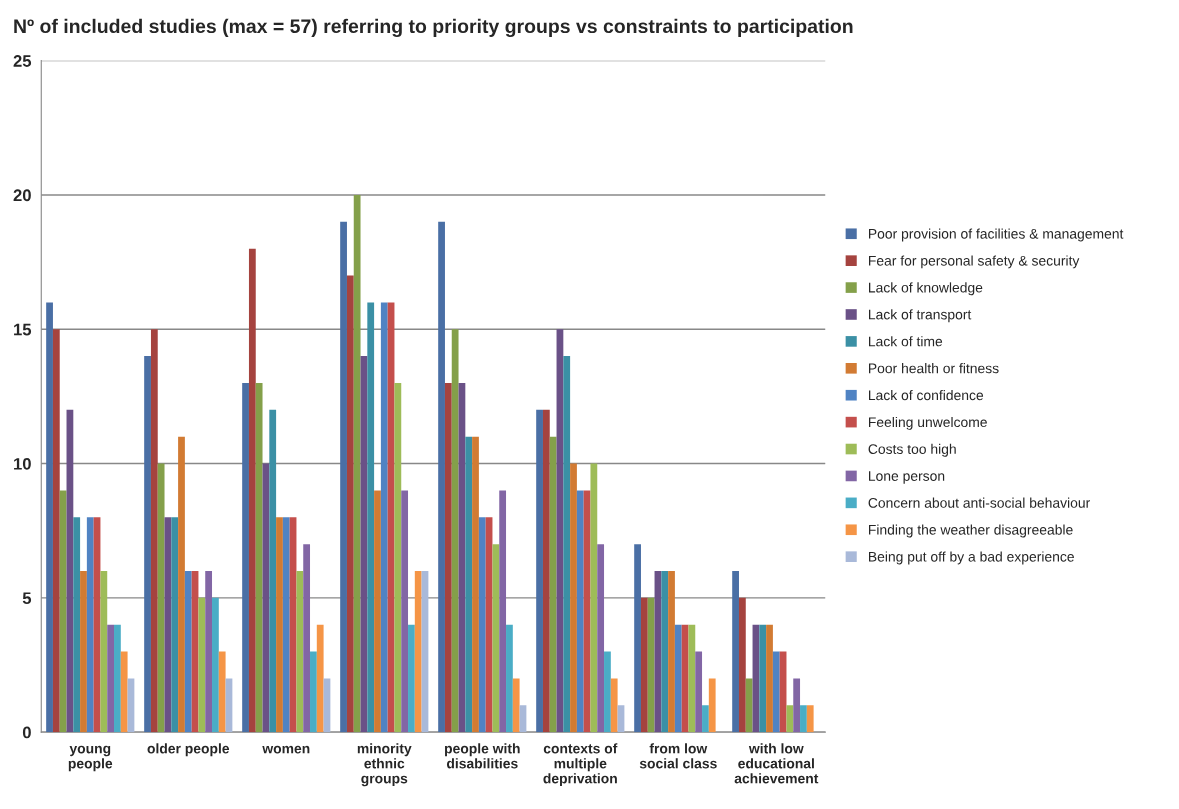  Describe the element at coordinates (482, 756) in the screenshot. I see `x-tick-label: people with disabilities` at that location.